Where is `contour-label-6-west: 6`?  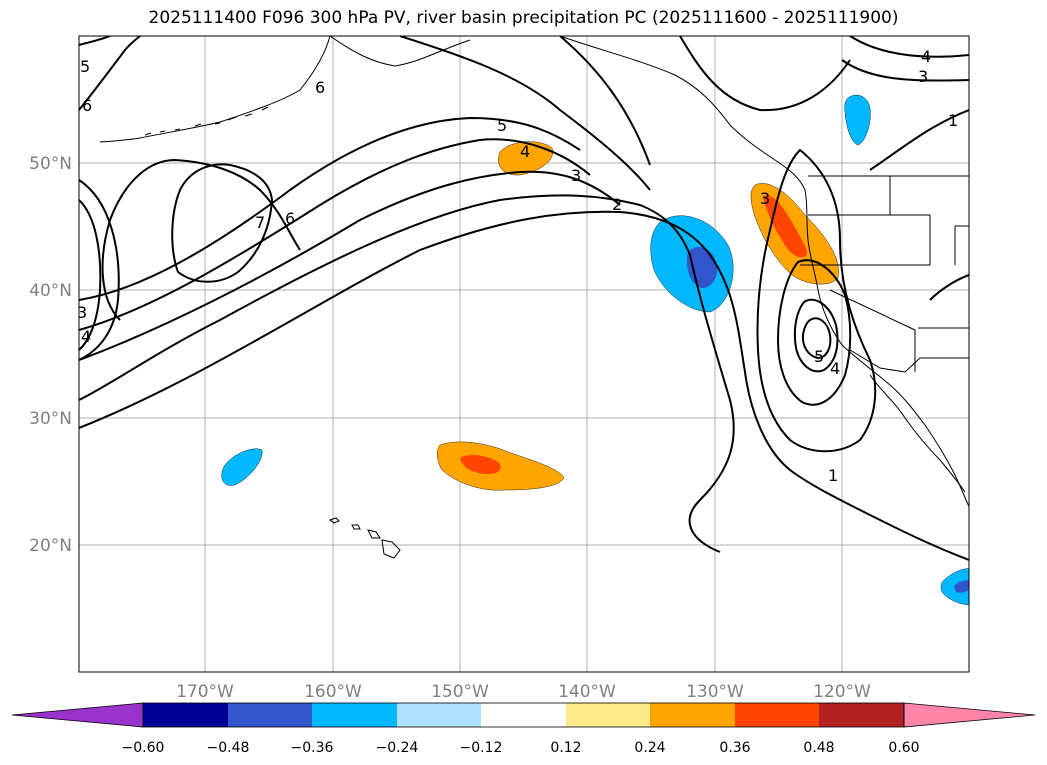 contour-label-6-west: 6 is located at coordinates (290, 218).